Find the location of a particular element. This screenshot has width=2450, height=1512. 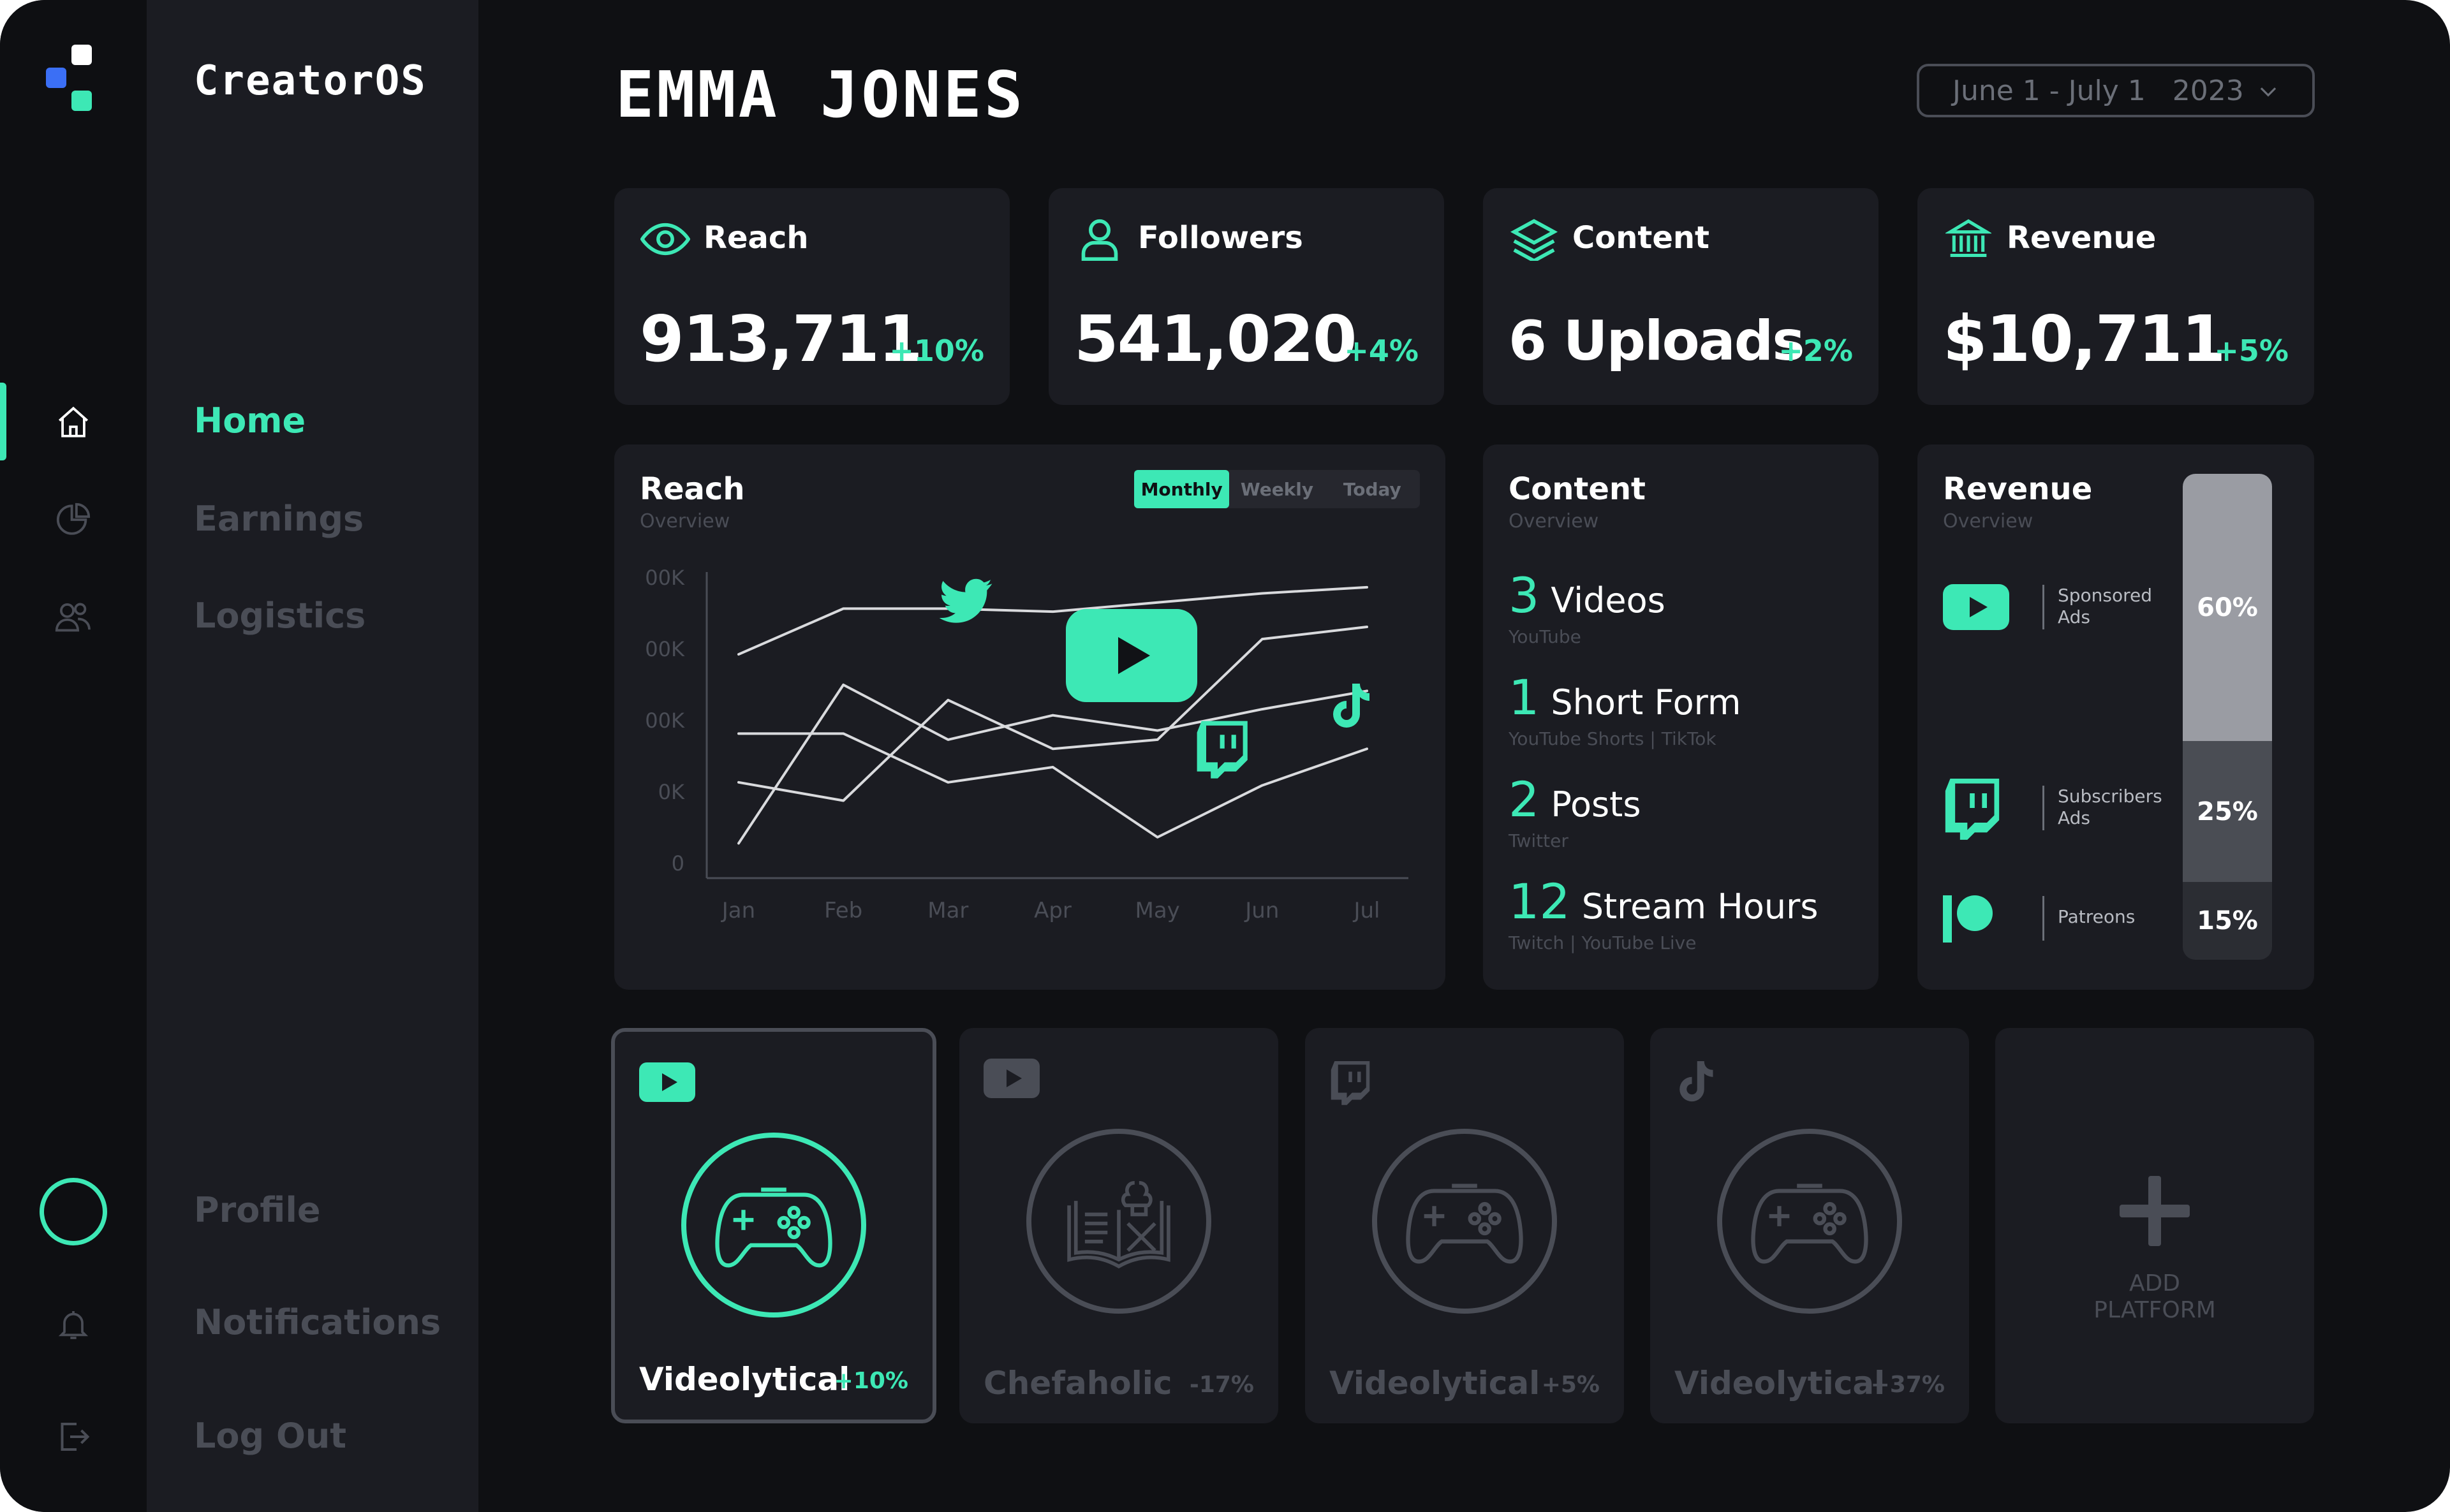

reach-line-chart: 00K 00K 00K 0K 0 Jan Feb Mar Apr May Jun Jul is located at coordinates (1026, 745).